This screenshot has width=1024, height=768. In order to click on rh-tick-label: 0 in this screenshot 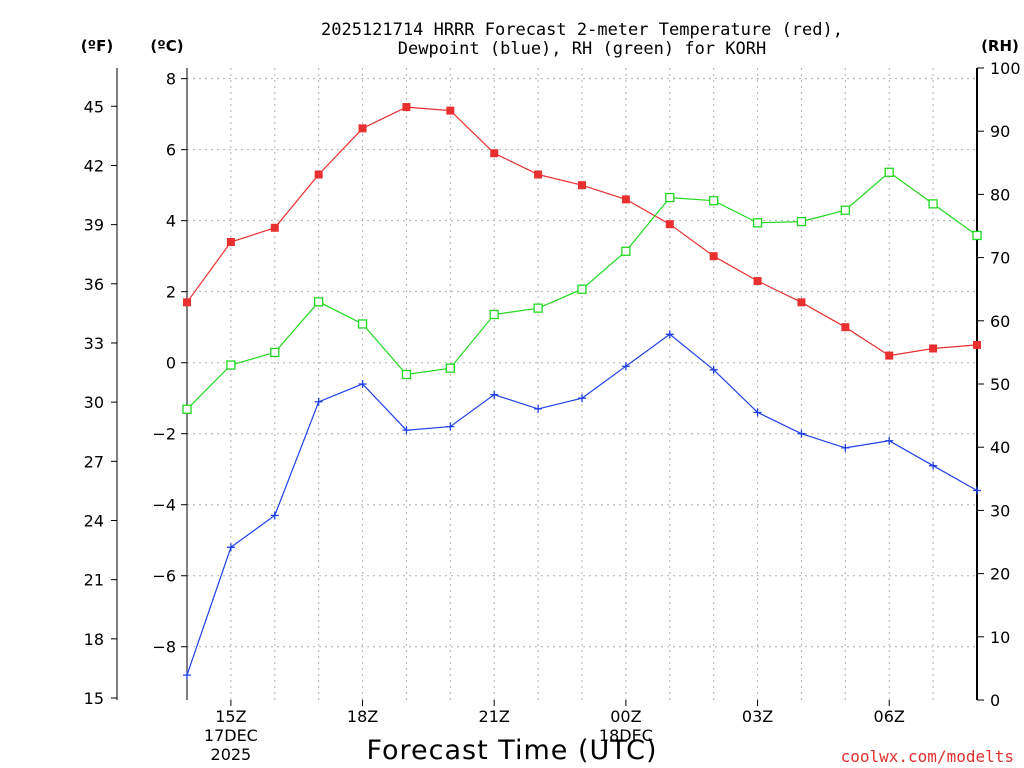, I will do `click(995, 700)`.